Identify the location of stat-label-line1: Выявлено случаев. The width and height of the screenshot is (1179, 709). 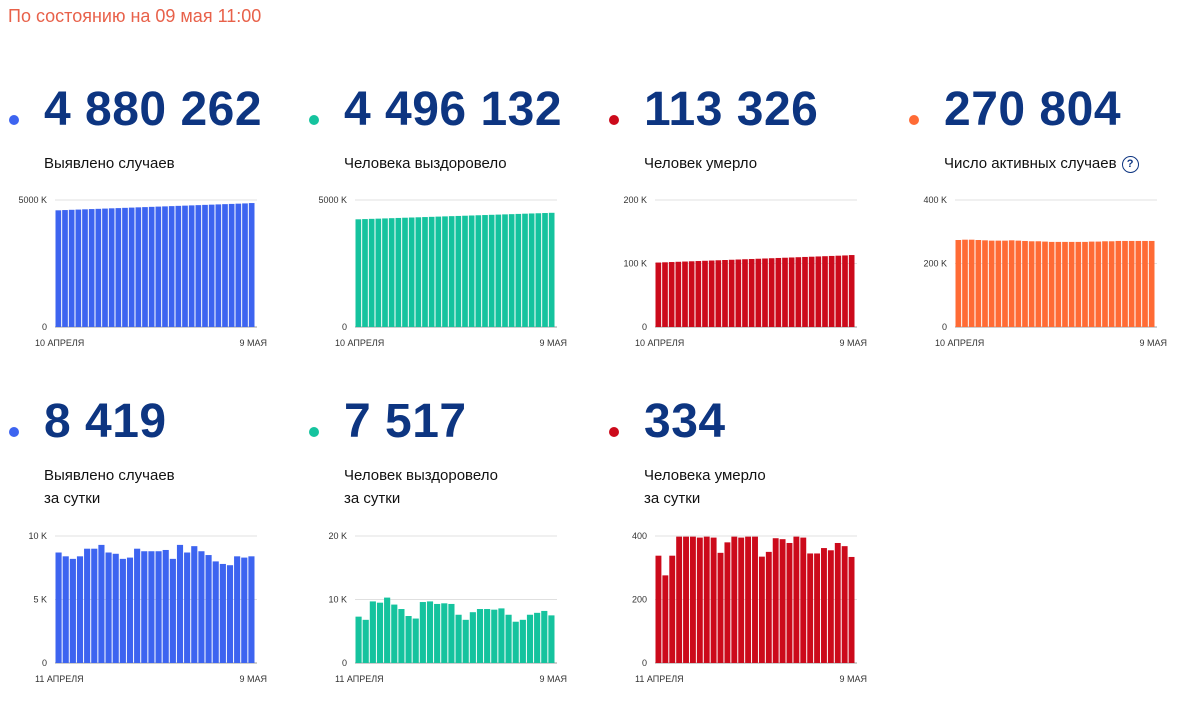
(109, 163).